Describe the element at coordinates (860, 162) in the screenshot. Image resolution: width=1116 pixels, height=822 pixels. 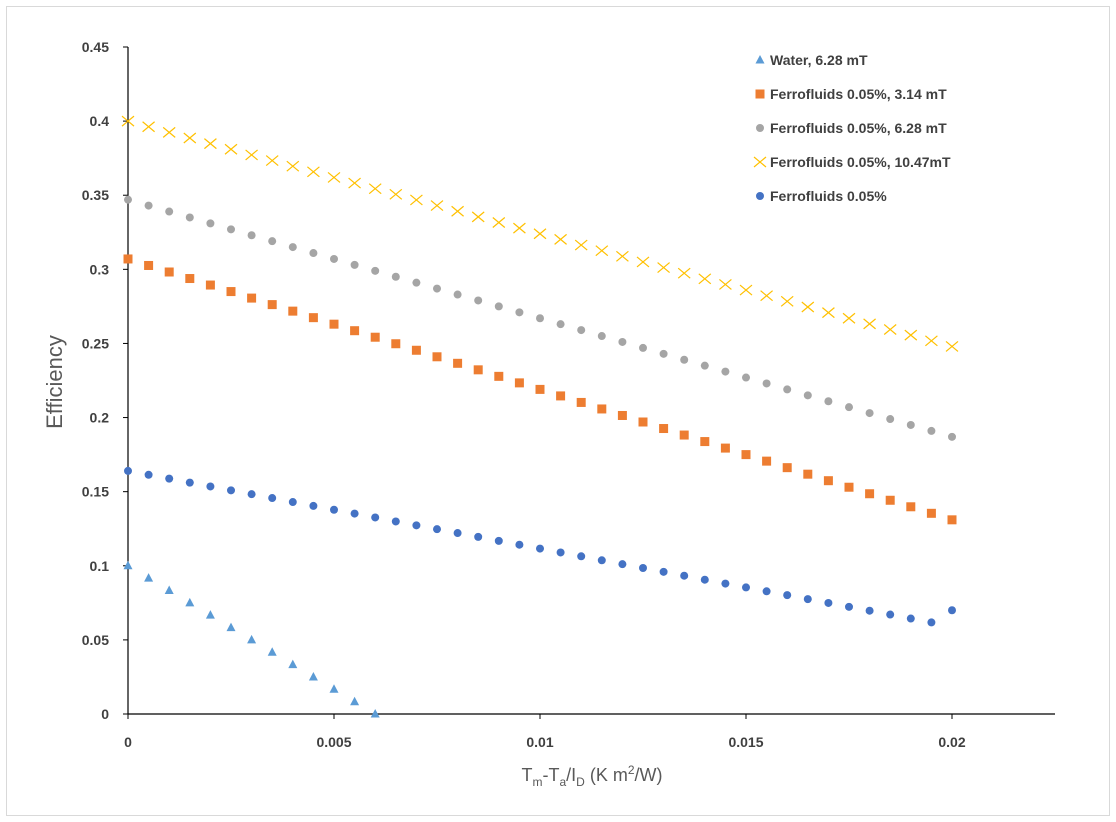
I see `legend-label-4: Ferrofluids 0.05%, 10.47mT` at that location.